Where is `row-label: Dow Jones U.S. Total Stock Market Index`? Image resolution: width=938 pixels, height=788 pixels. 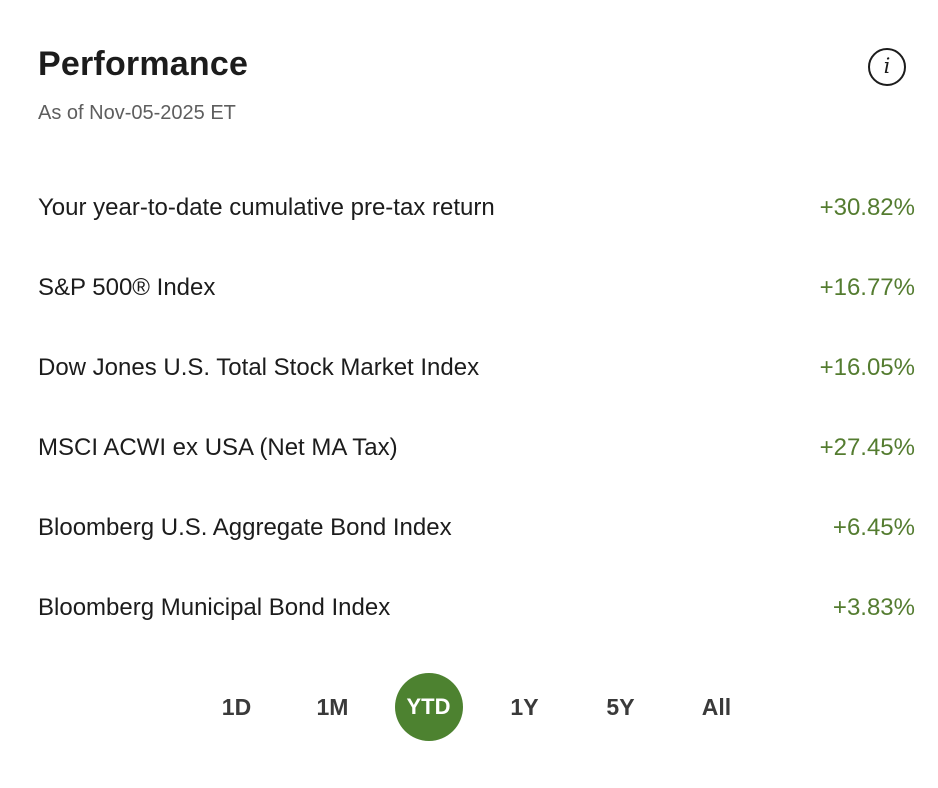 row-label: Dow Jones U.S. Total Stock Market Index is located at coordinates (259, 367).